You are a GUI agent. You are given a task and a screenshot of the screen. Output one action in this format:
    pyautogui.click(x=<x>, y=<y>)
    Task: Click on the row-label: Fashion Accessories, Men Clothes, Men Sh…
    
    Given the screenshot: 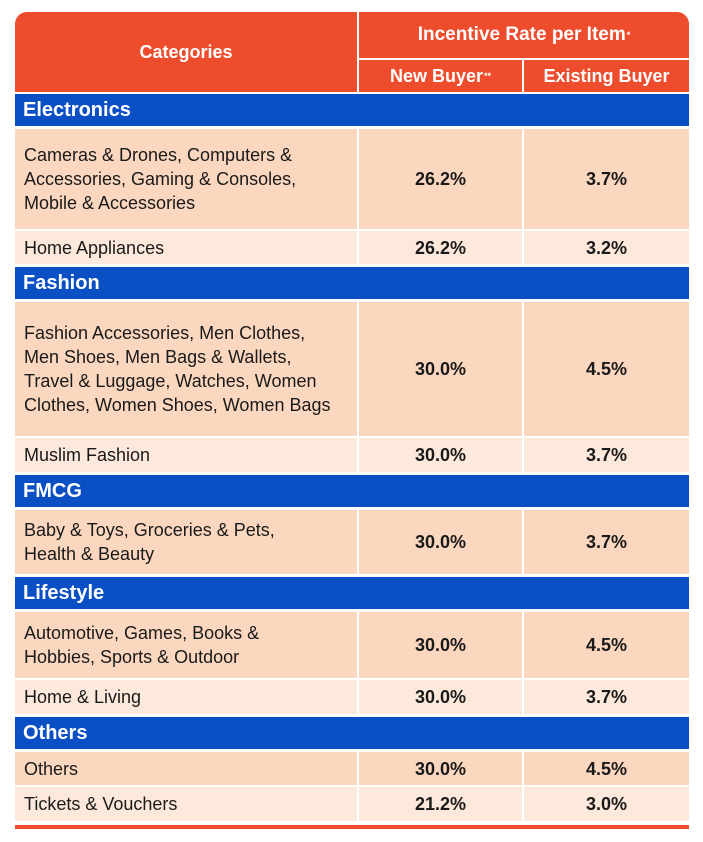 What is the action you would take?
    pyautogui.click(x=177, y=369)
    